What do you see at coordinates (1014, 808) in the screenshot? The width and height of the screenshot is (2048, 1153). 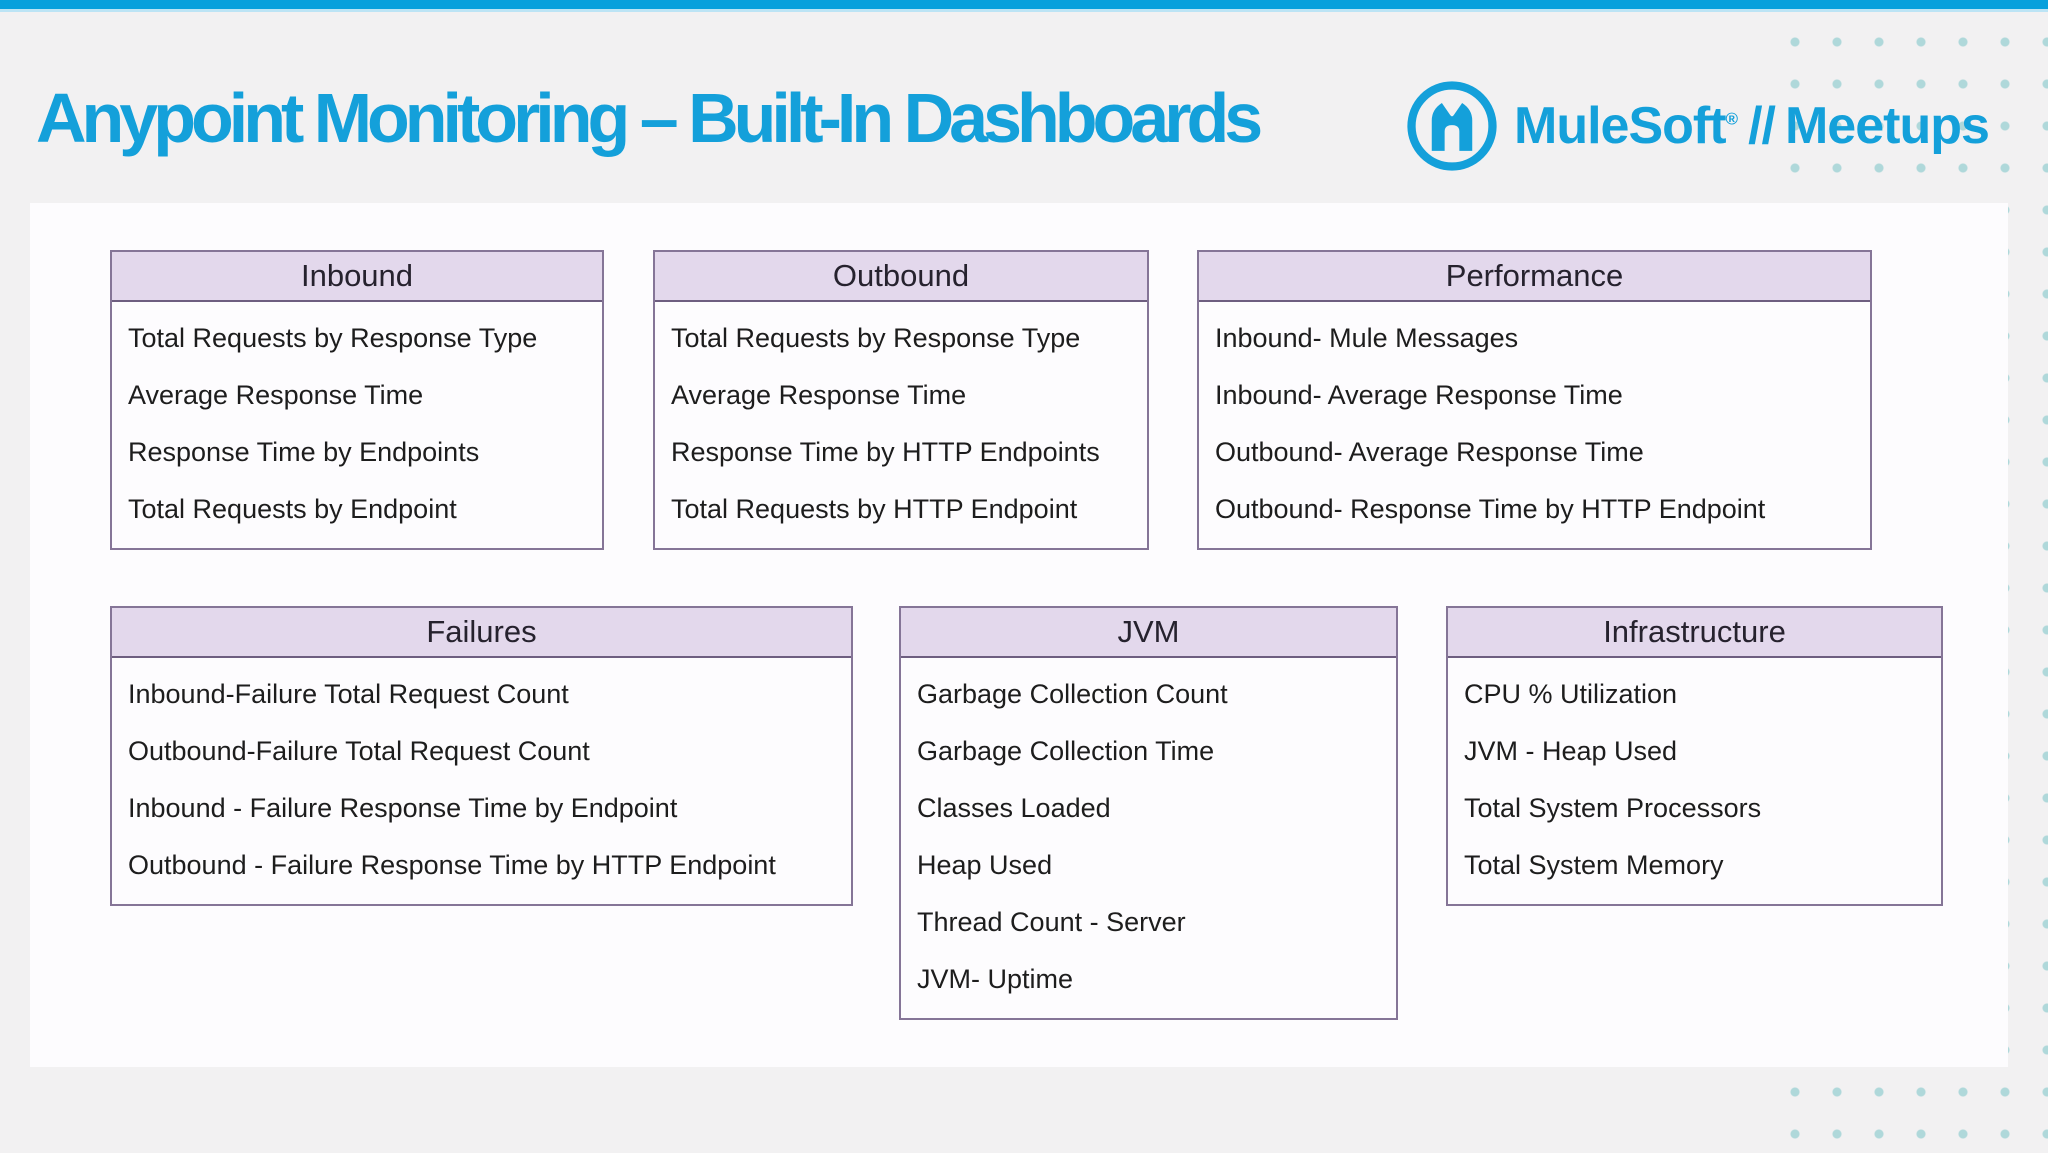 I see `dashboard-item: Classes Loaded` at bounding box center [1014, 808].